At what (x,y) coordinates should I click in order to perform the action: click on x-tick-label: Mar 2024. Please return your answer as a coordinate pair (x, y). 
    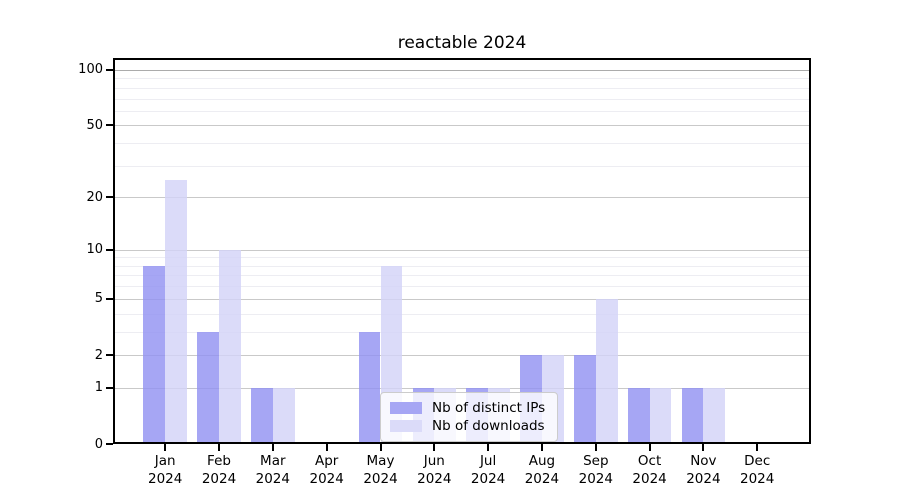
    Looking at the image, I should click on (272, 470).